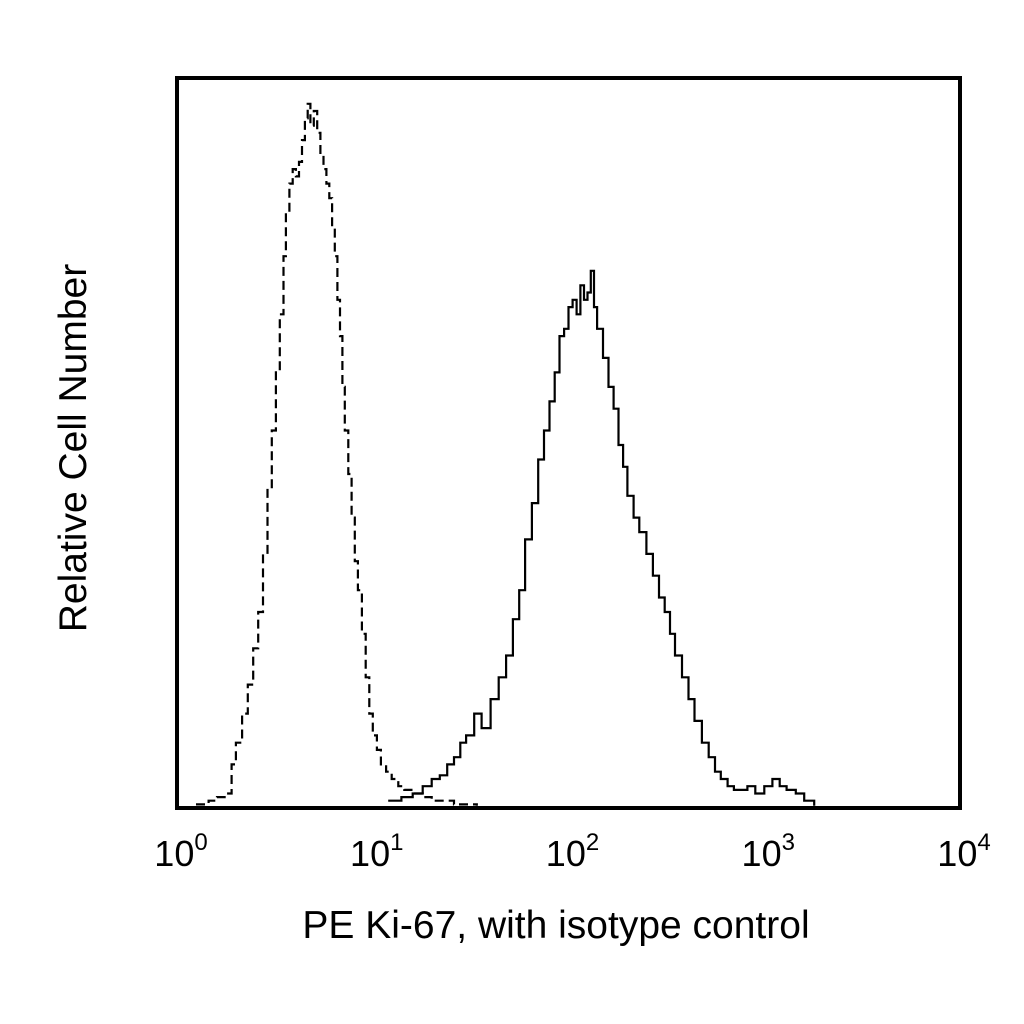 The image size is (1024, 1024). I want to click on x-tick-label: 10², so click(572, 851).